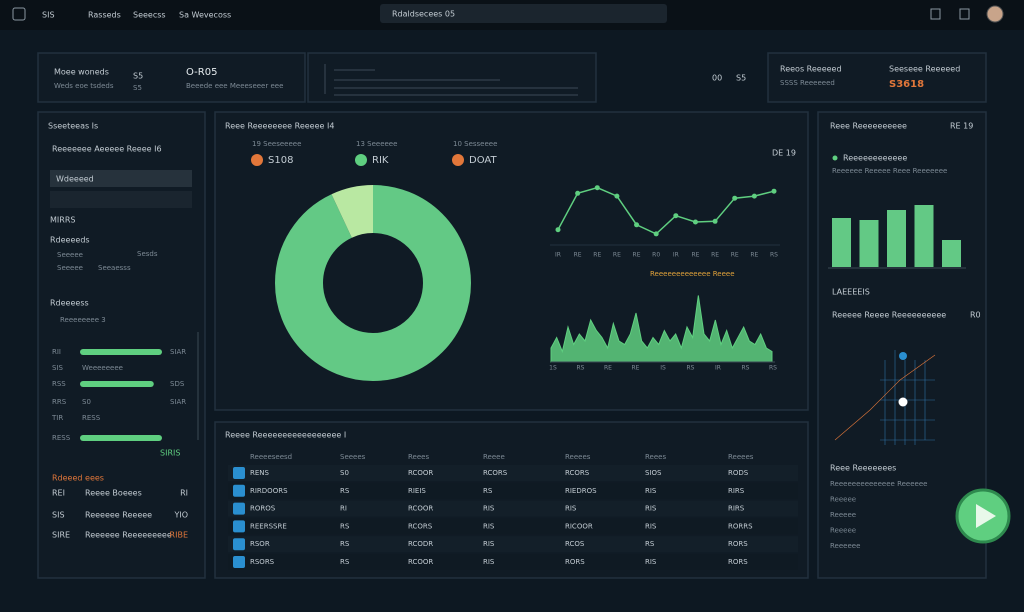 The height and width of the screenshot is (612, 1024). I want to click on table-cell: SIOS, so click(653, 473).